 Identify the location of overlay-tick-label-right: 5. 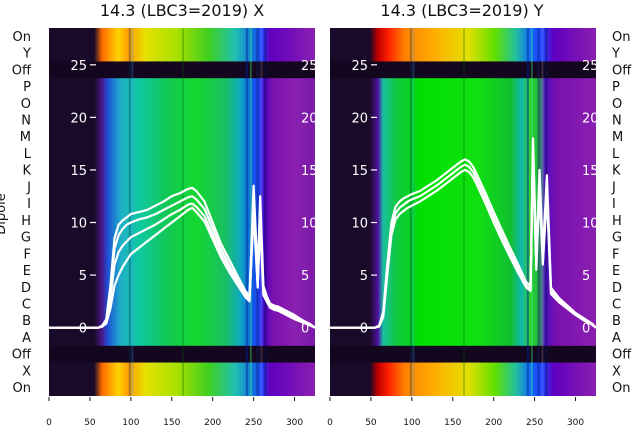
(305, 276).